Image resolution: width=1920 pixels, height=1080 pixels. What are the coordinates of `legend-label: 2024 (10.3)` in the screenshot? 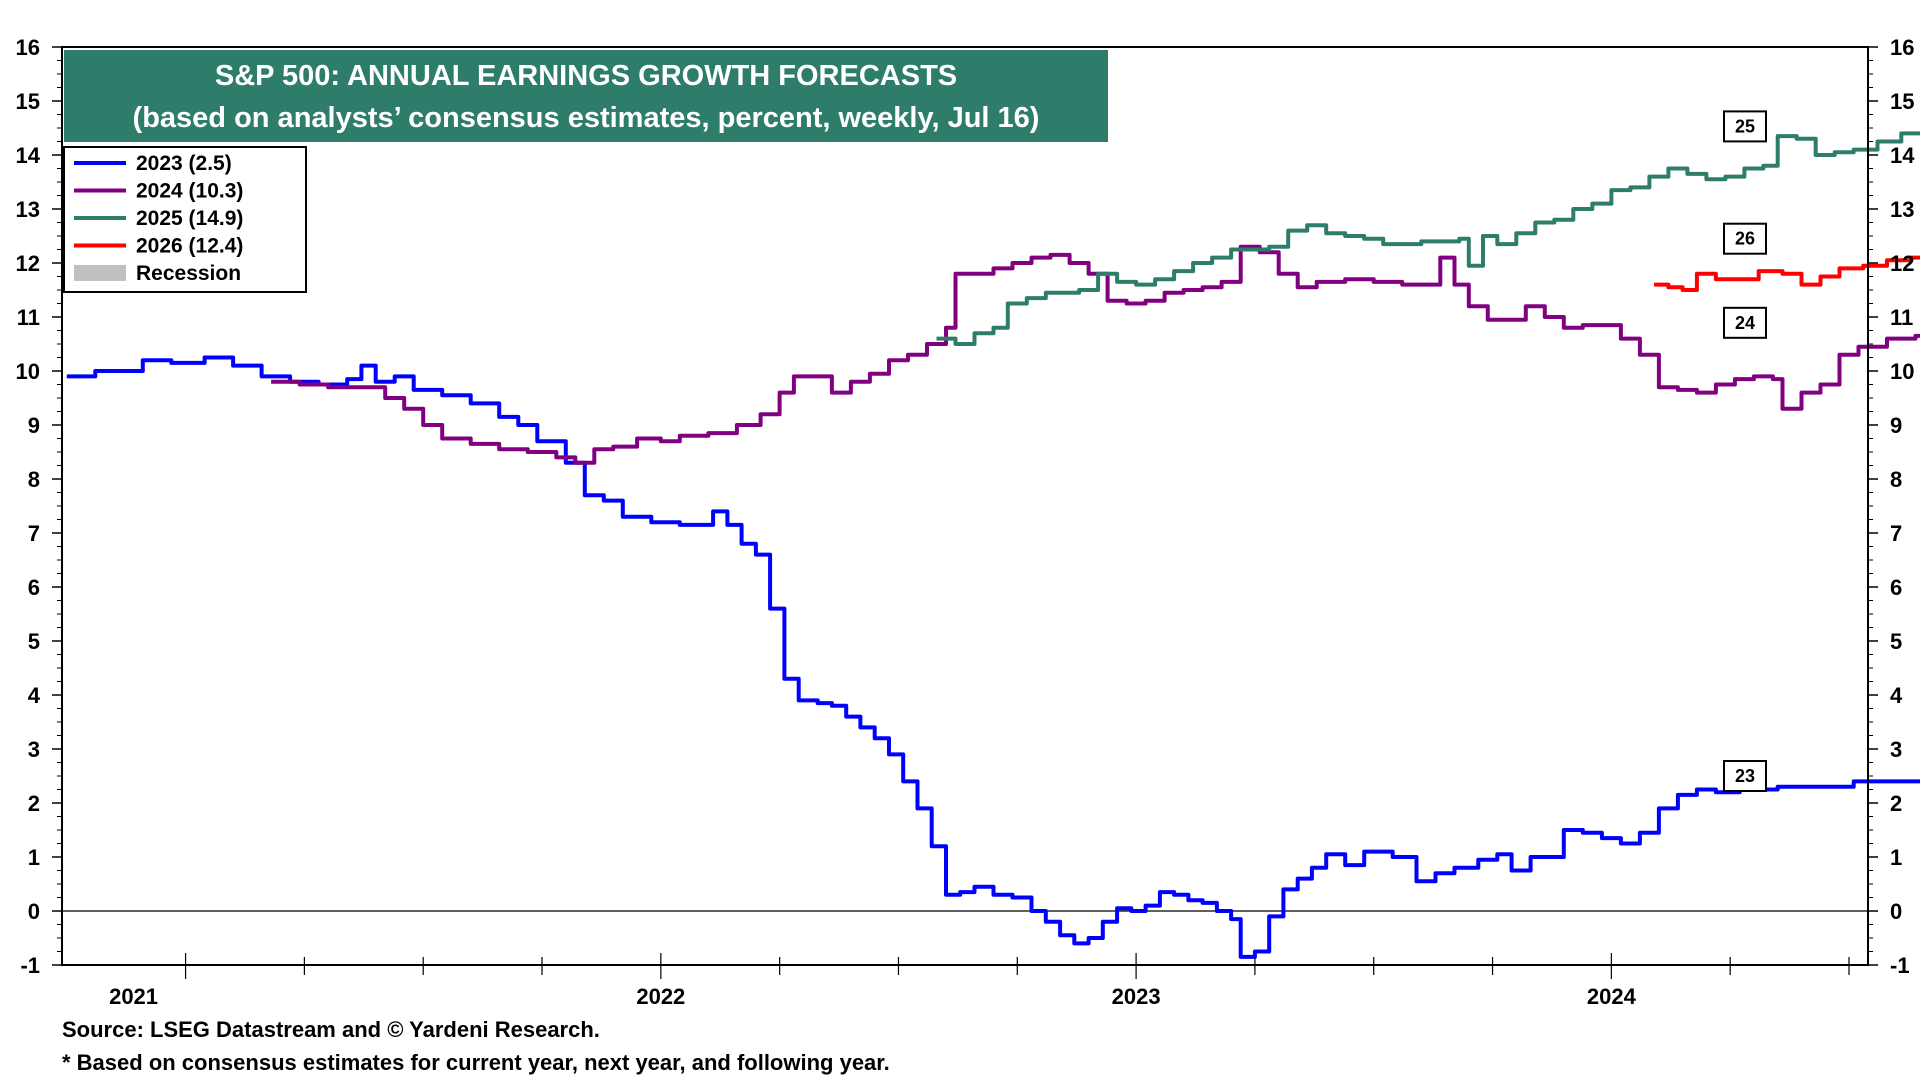 It's located at (189, 191).